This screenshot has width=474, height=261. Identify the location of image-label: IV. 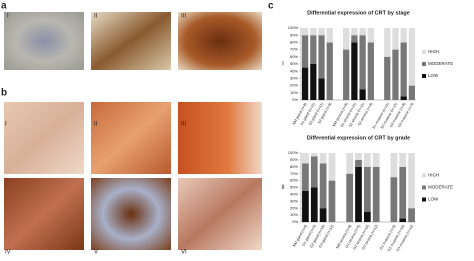
(8, 253).